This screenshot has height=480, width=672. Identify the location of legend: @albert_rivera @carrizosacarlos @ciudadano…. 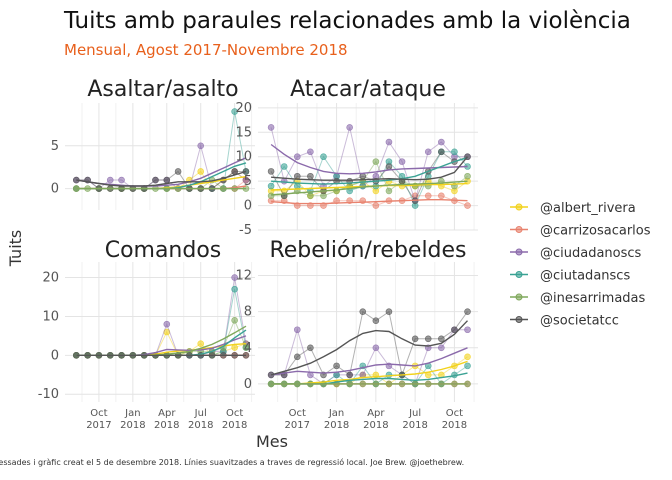
(580, 265).